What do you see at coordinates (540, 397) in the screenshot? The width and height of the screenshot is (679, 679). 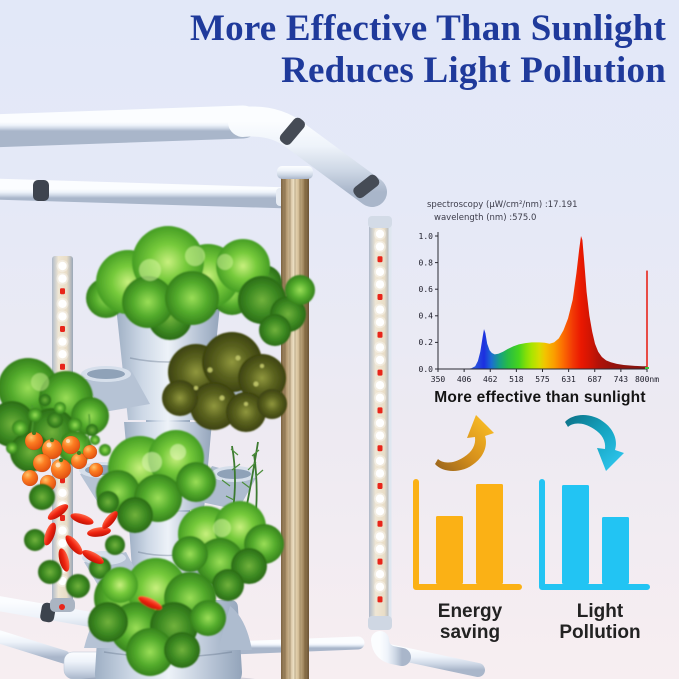 I see `chart-caption: More effective than sunlight` at bounding box center [540, 397].